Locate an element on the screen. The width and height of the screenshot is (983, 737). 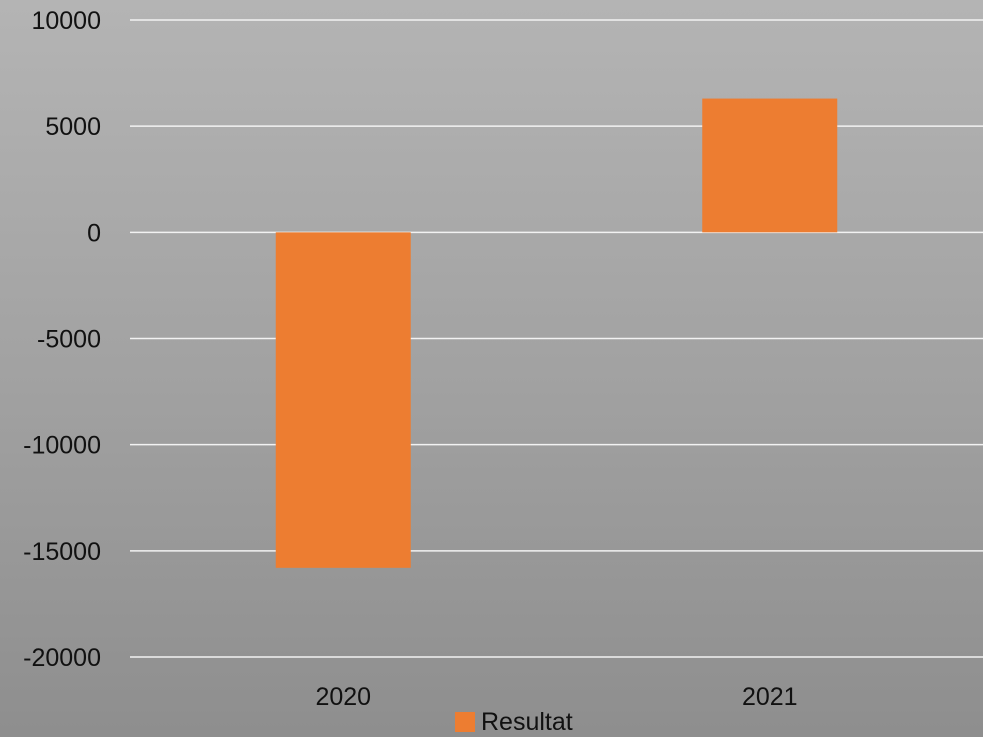
legend-swatch is located at coordinates (465, 722).